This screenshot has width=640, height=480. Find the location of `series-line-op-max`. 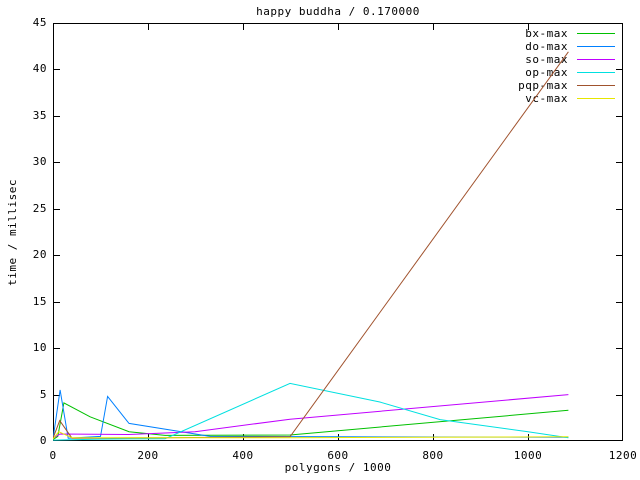

series-line-op-max is located at coordinates (311, 411).